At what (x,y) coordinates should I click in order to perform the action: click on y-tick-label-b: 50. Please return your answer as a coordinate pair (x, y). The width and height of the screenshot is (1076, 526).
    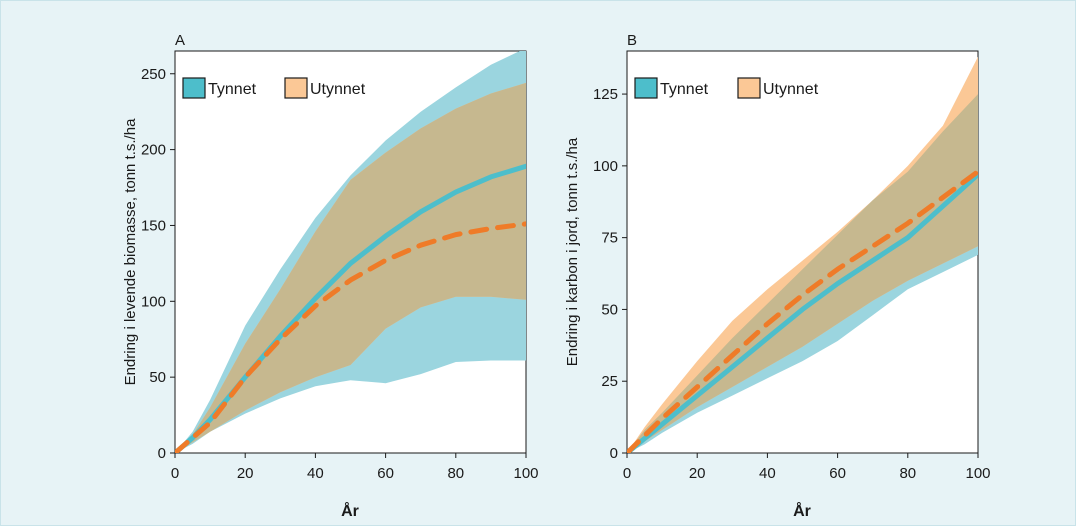
    Looking at the image, I should click on (609, 309).